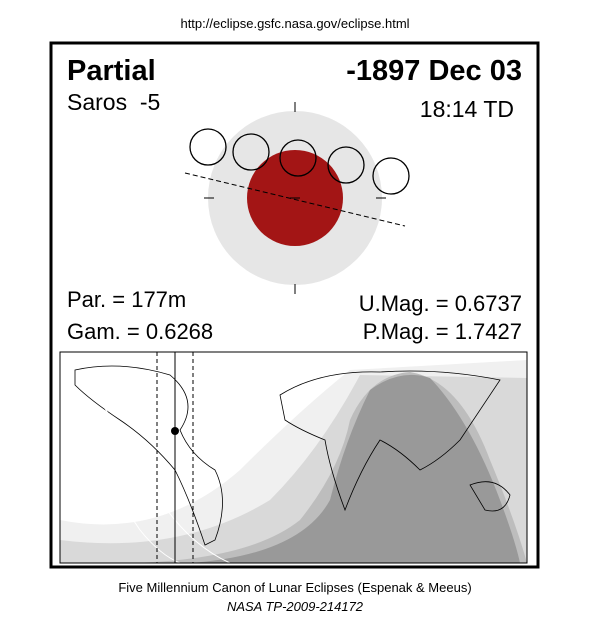 This screenshot has height=640, width=601. I want to click on duration: Par. = 177m, so click(126, 299).